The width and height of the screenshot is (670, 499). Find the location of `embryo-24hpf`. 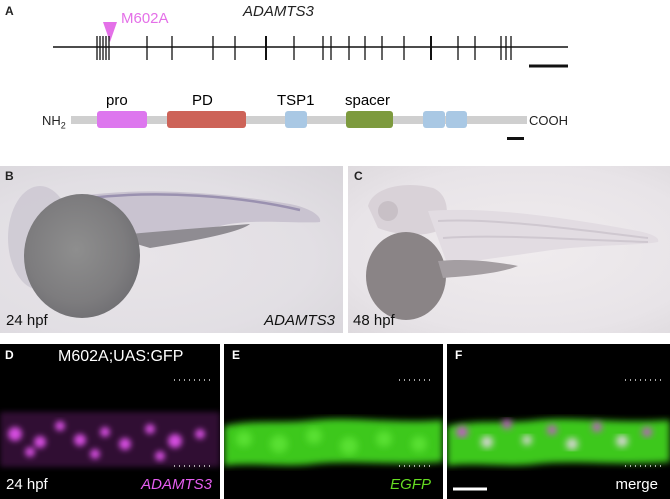

embryo-24hpf is located at coordinates (164, 252).